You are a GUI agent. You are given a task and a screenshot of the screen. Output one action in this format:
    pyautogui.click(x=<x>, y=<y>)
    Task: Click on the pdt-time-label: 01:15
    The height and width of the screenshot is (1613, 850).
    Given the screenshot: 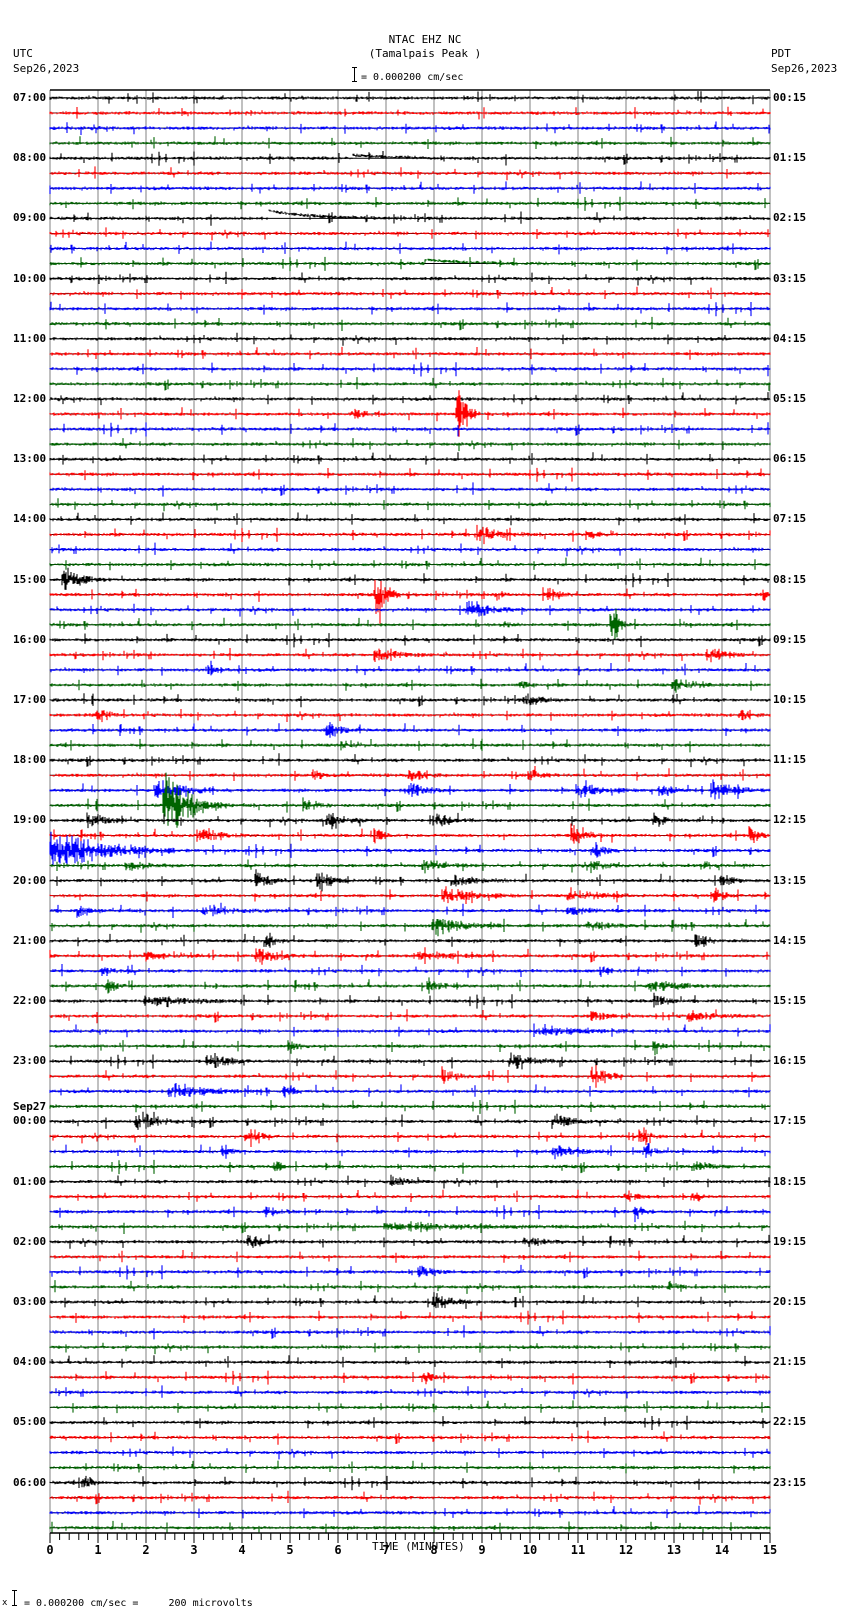 What is the action you would take?
    pyautogui.click(x=790, y=158)
    